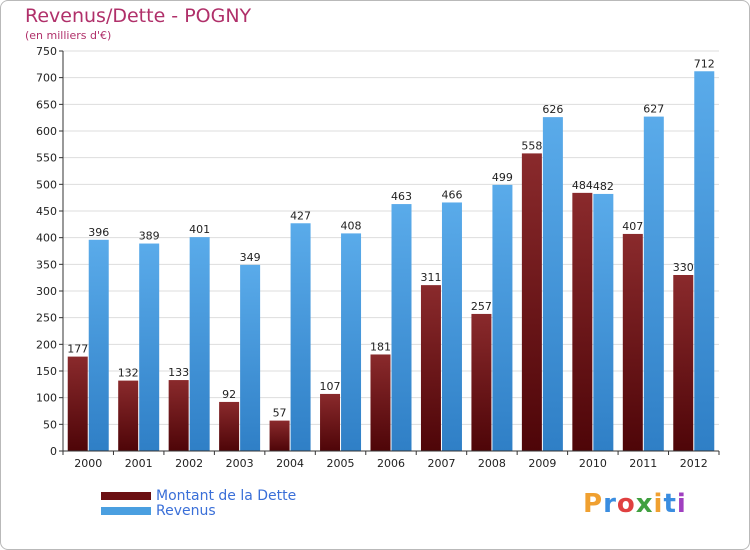 This screenshot has height=550, width=750. Describe the element at coordinates (593, 504) in the screenshot. I see `brand-logo-letter: P` at that location.